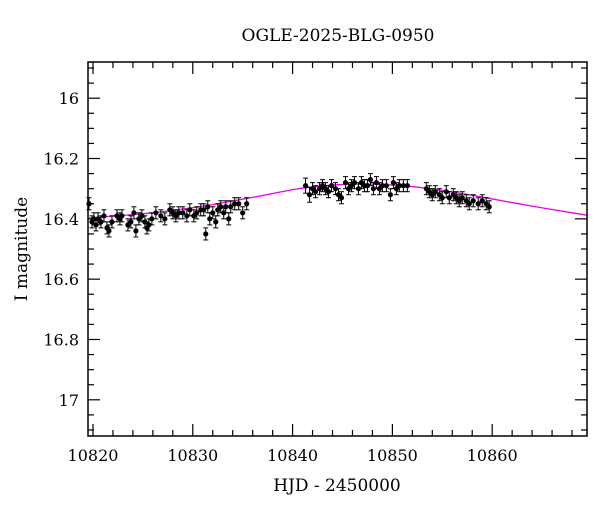 The width and height of the screenshot is (600, 512). What do you see at coordinates (492, 455) in the screenshot?
I see `x-tick-label: 10860` at bounding box center [492, 455].